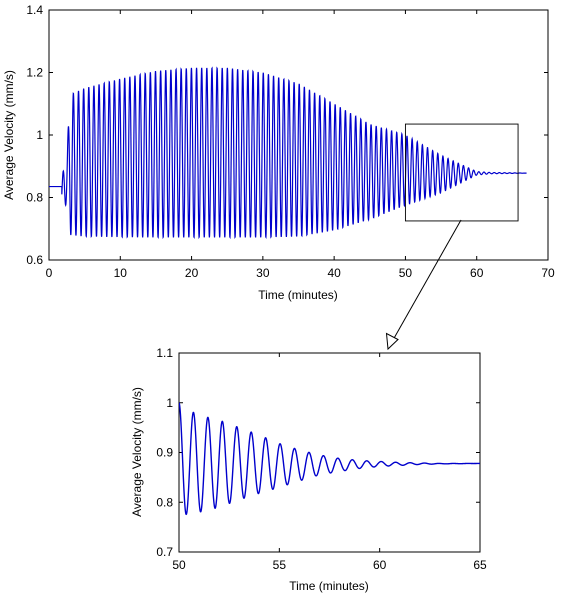  What do you see at coordinates (39, 135) in the screenshot?
I see `main-y-tick-label: 1` at bounding box center [39, 135].